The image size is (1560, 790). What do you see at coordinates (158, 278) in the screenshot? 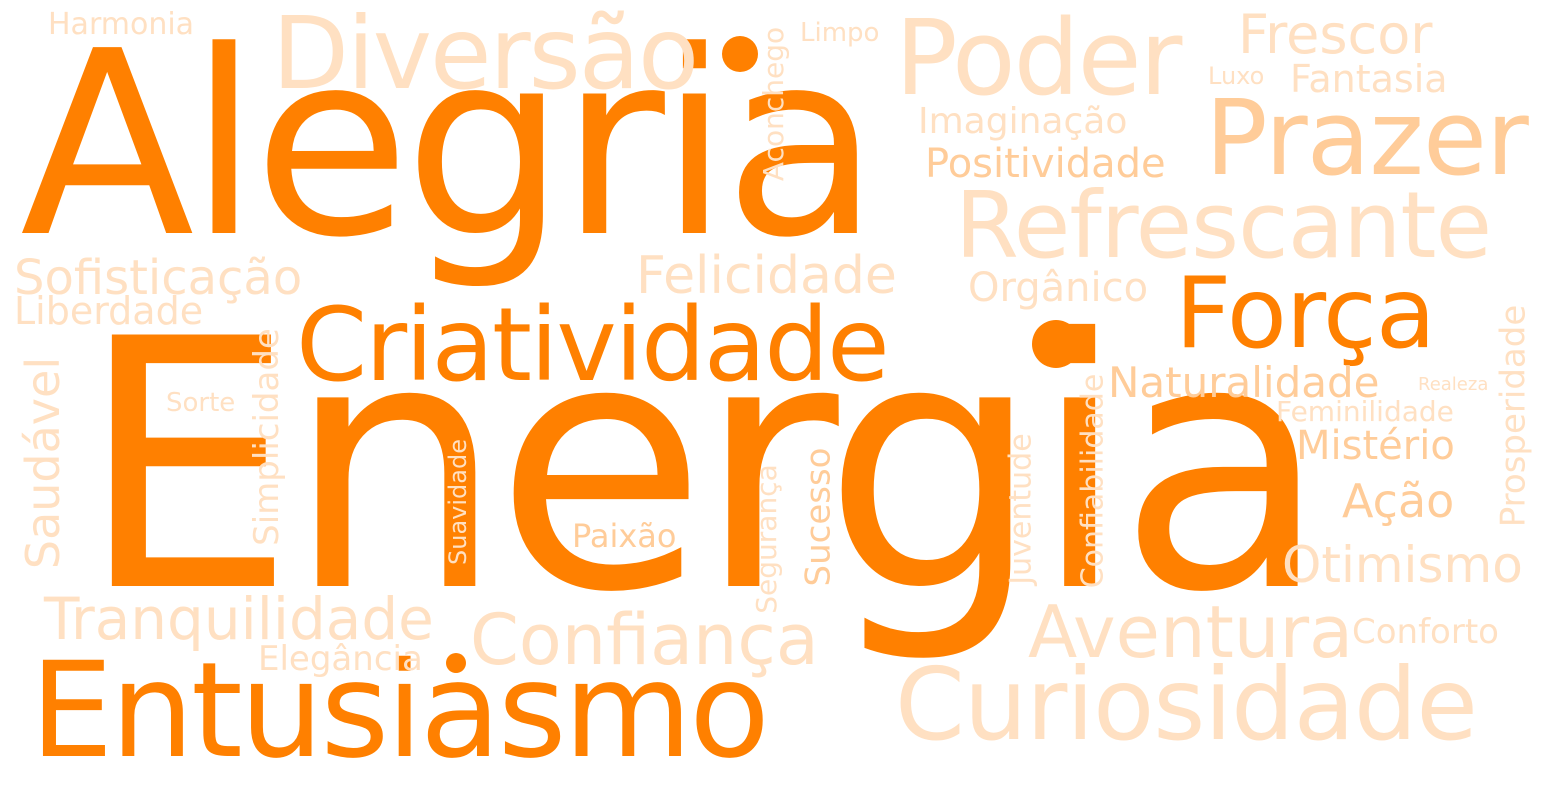
I see `word-sofisticacao: Sofisticação` at bounding box center [158, 278].